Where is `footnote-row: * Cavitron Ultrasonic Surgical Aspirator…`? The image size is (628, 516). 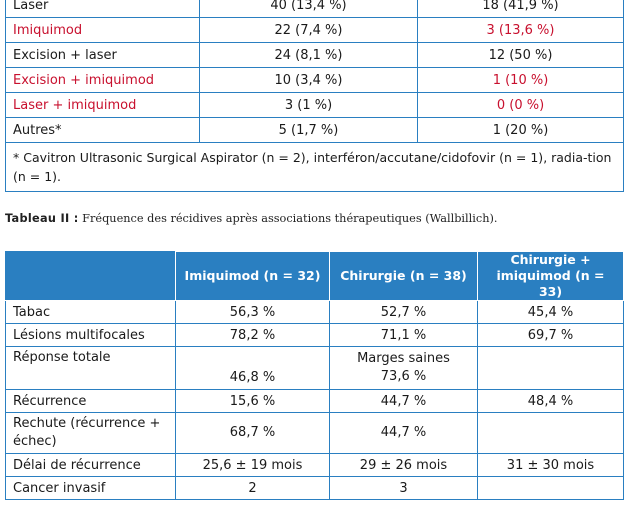
footnote-row: * Cavitron Ultrasonic Surgical Aspirator… is located at coordinates (314, 167).